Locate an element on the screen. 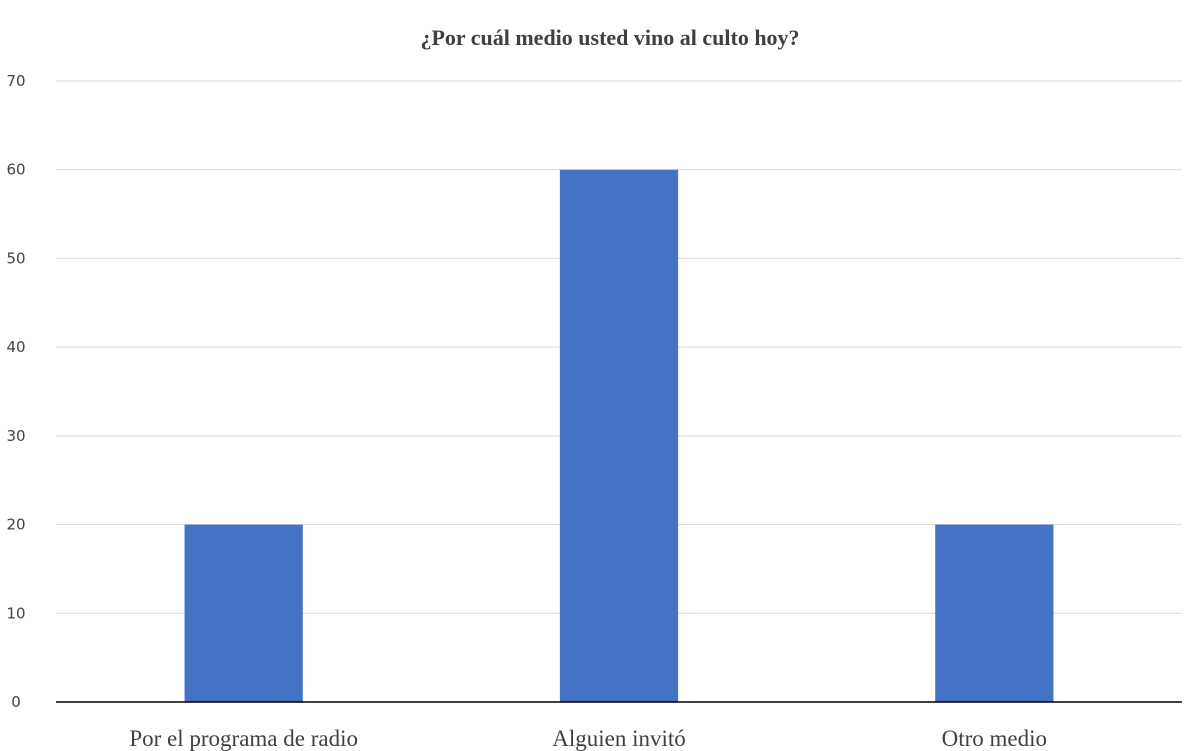 This screenshot has width=1197, height=751. y-axis-tick-labels: 0 10 20 30 40 50 60 70 is located at coordinates (15, 391).